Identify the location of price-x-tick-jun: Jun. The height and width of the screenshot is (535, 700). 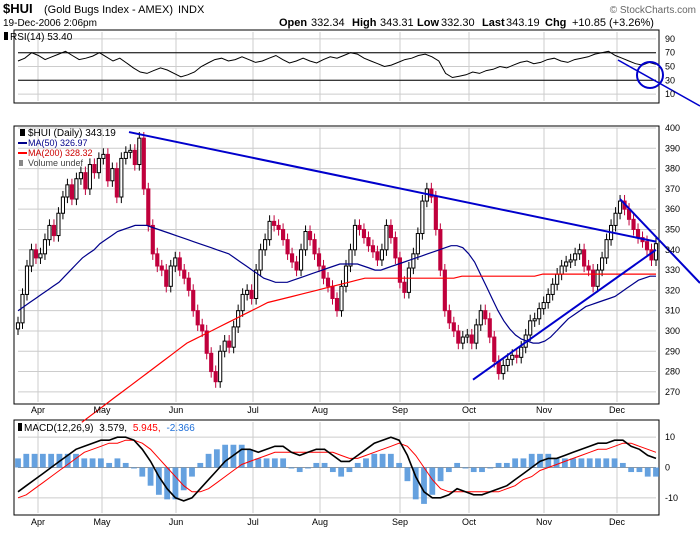
(176, 410).